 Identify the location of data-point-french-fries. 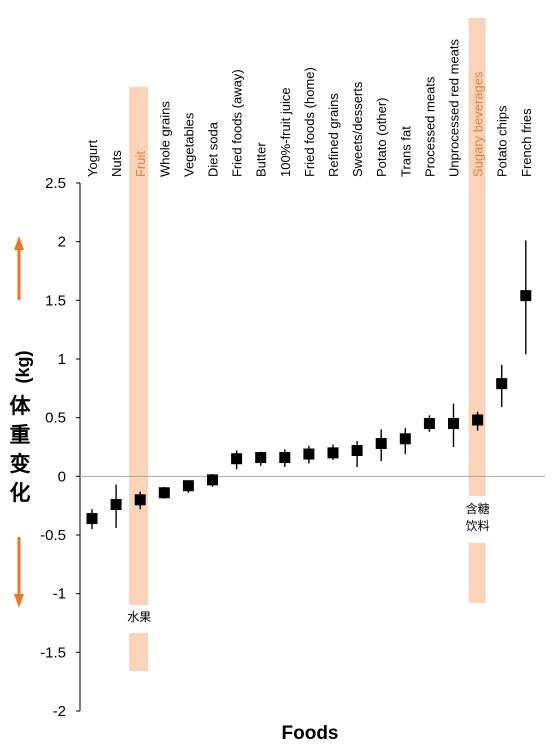
(526, 296).